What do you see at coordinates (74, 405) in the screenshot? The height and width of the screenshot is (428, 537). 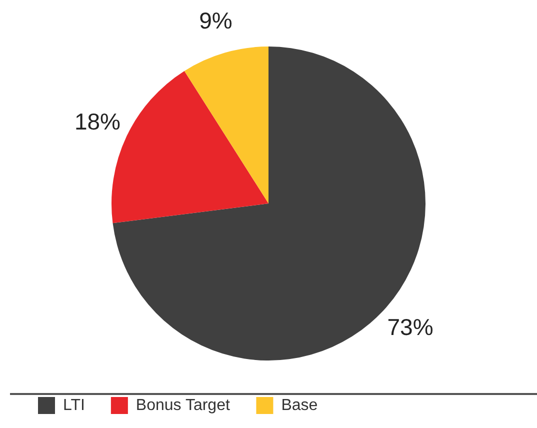 I see `legend-label: LTI` at bounding box center [74, 405].